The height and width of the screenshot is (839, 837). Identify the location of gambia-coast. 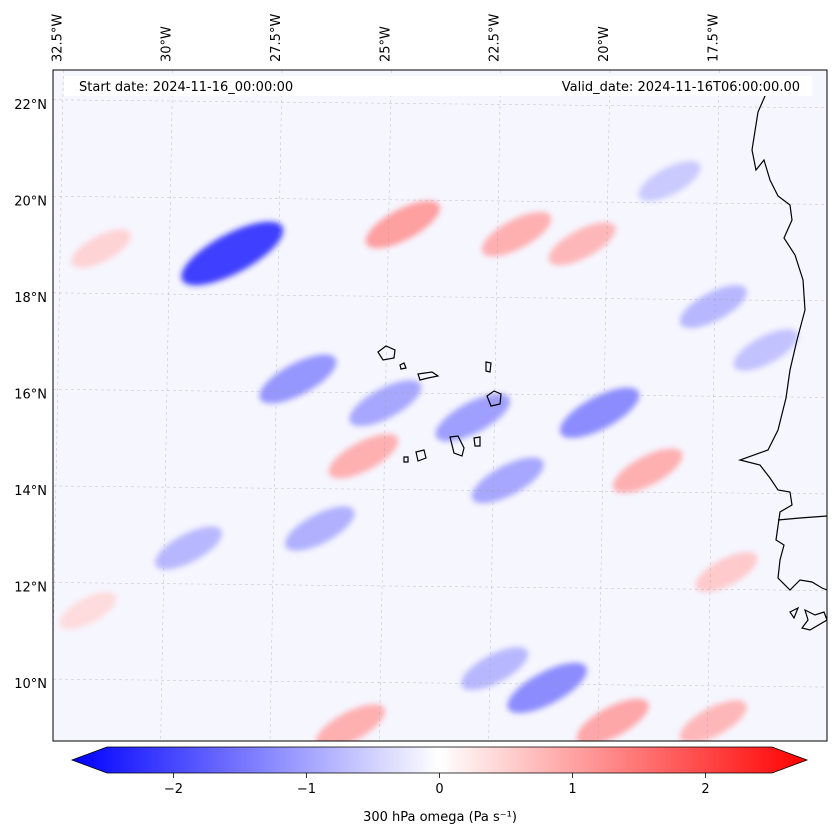
(802, 518).